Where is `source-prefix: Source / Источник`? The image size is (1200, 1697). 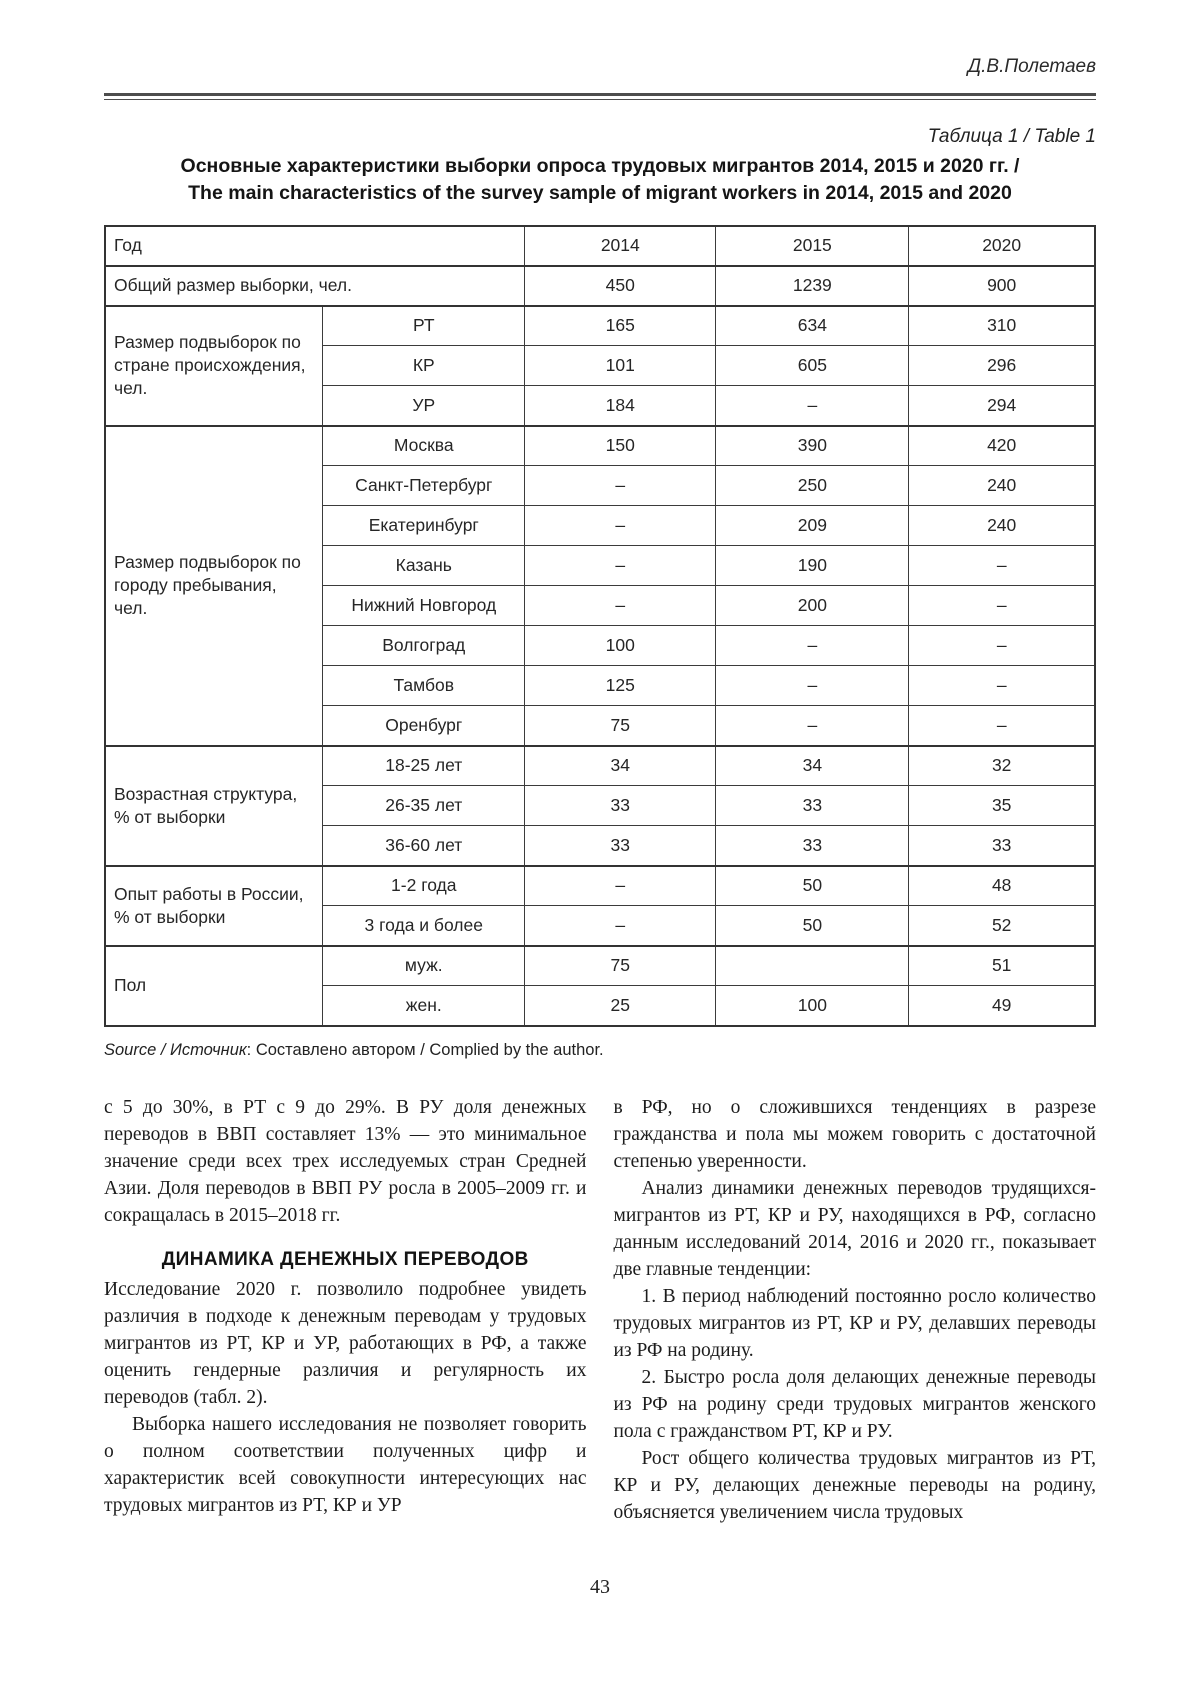 source-prefix: Source / Источник is located at coordinates (175, 1049).